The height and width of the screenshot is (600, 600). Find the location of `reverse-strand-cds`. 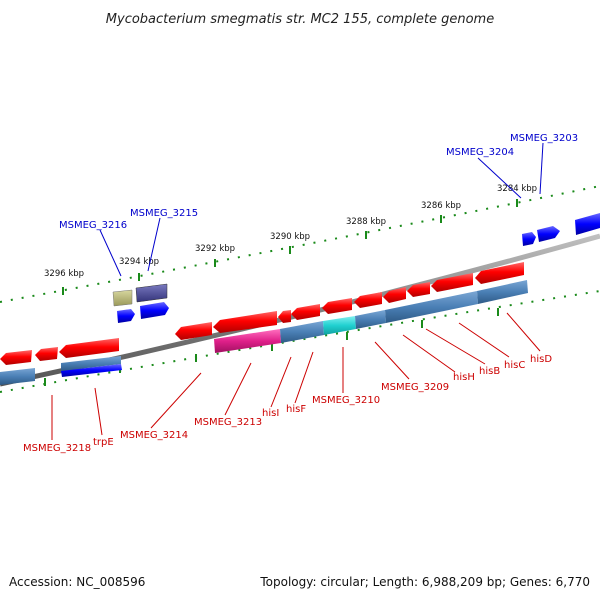

reverse-strand-cds is located at coordinates (262, 313).